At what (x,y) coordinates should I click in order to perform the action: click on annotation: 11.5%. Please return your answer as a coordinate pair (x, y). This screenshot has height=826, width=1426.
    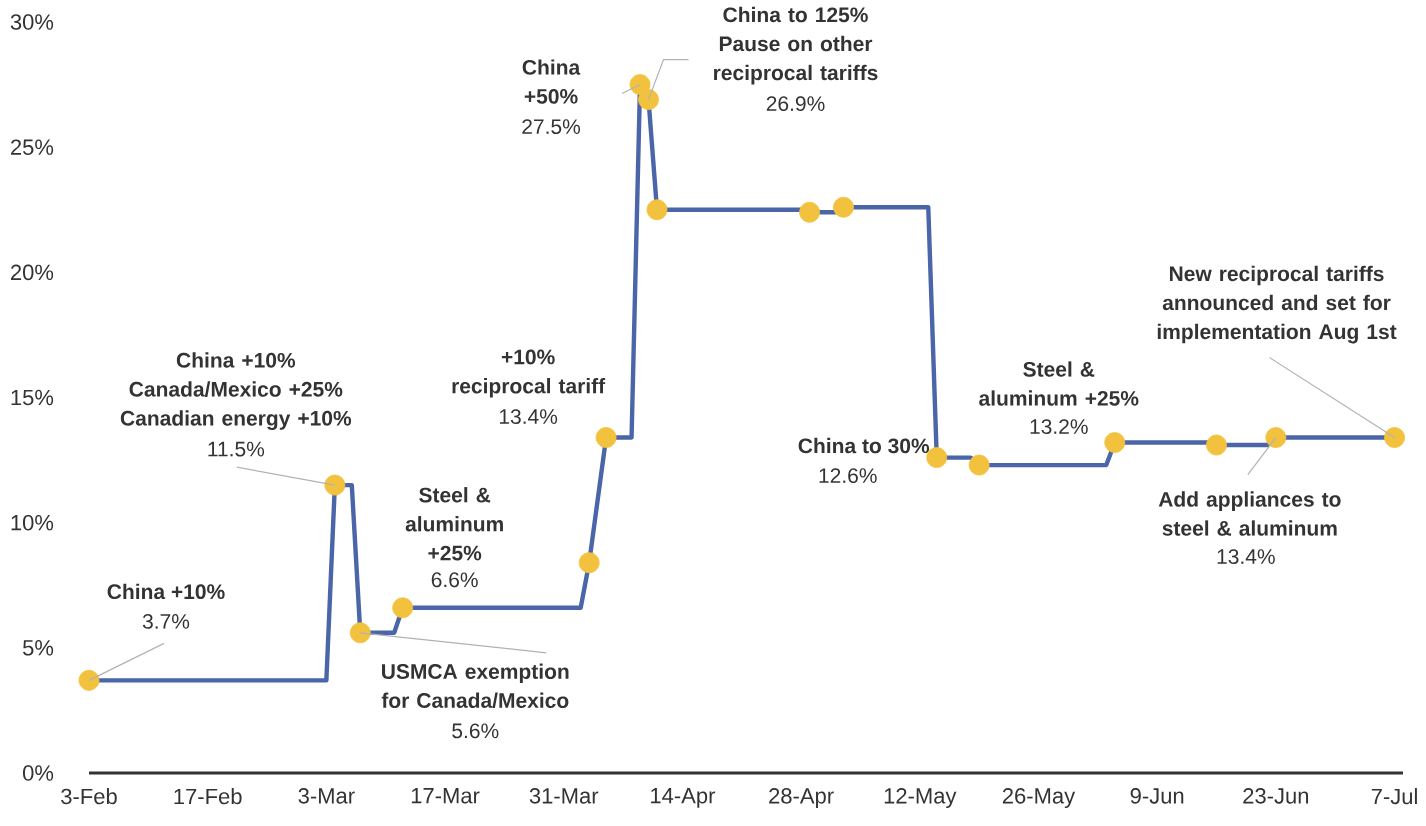
    Looking at the image, I should click on (236, 449).